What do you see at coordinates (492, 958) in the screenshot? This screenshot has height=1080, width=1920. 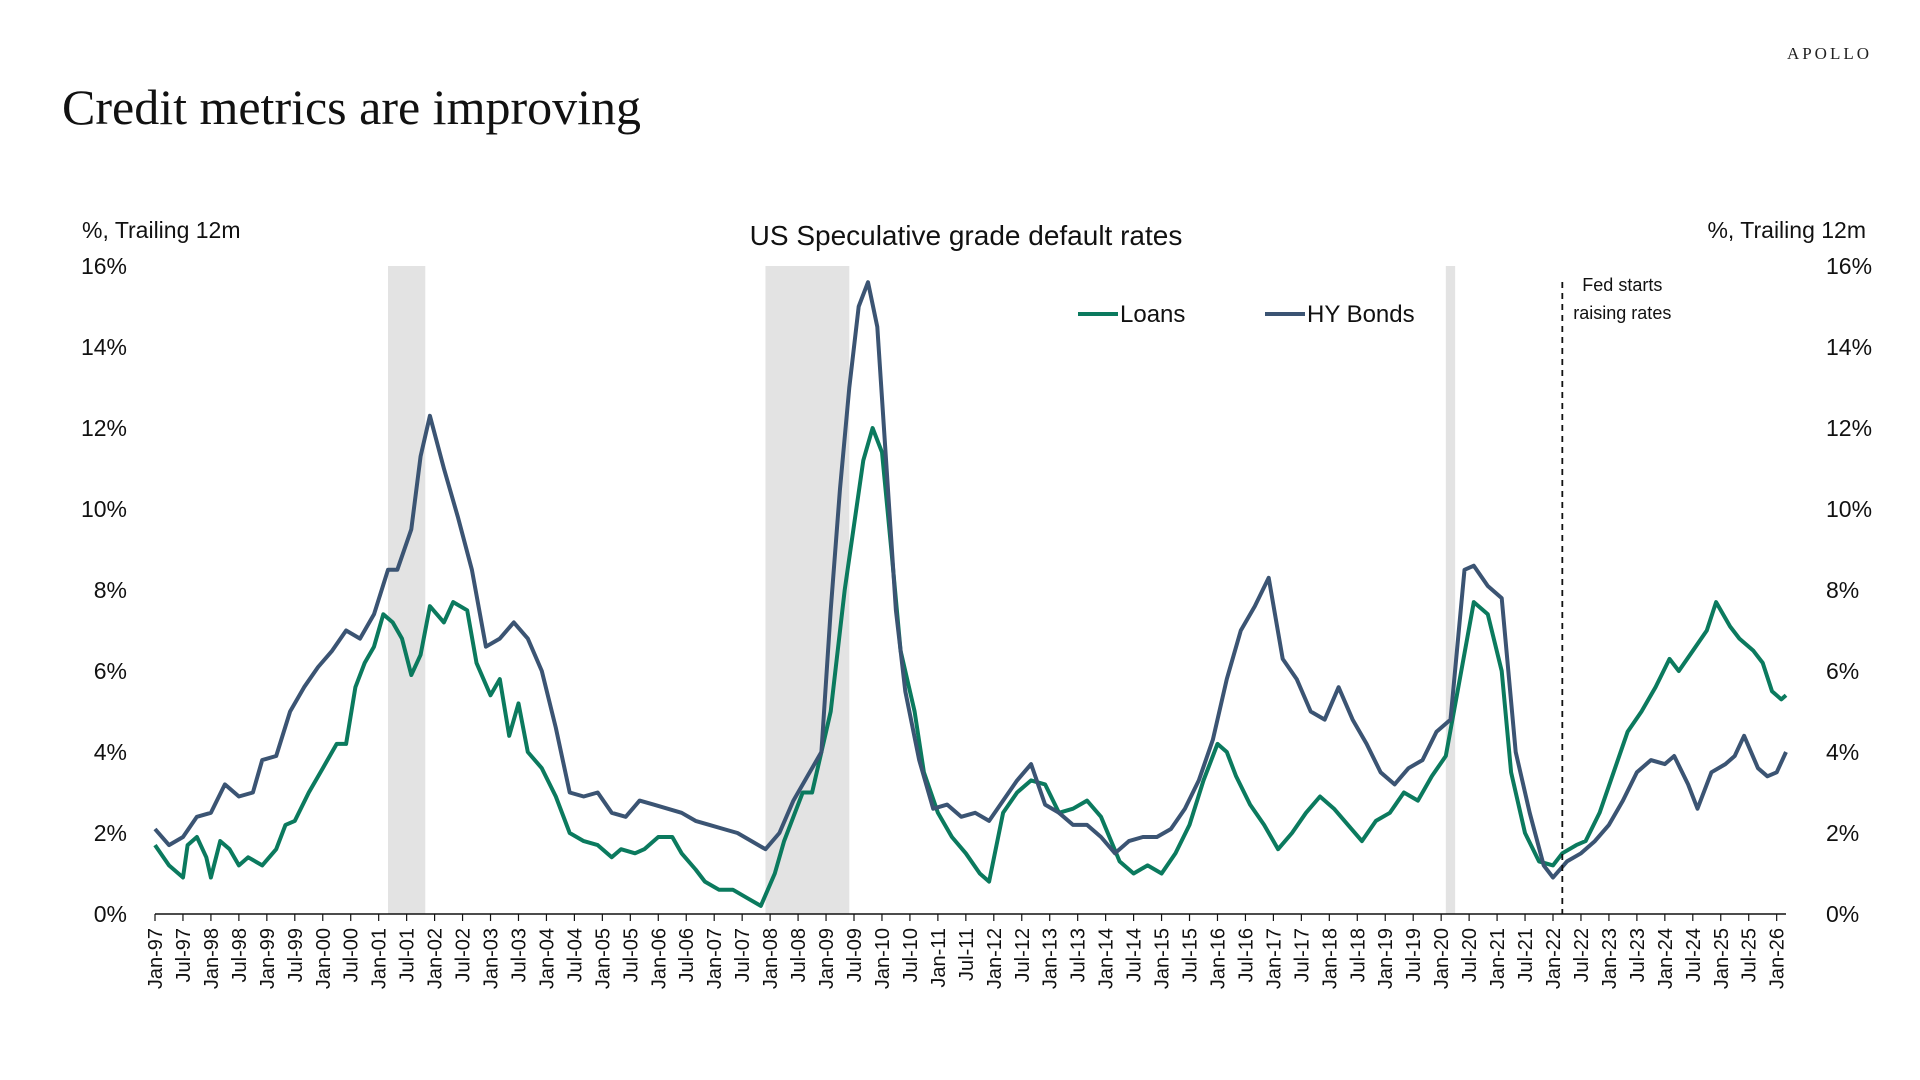 I see `x-tick-label: Jan-03` at bounding box center [492, 958].